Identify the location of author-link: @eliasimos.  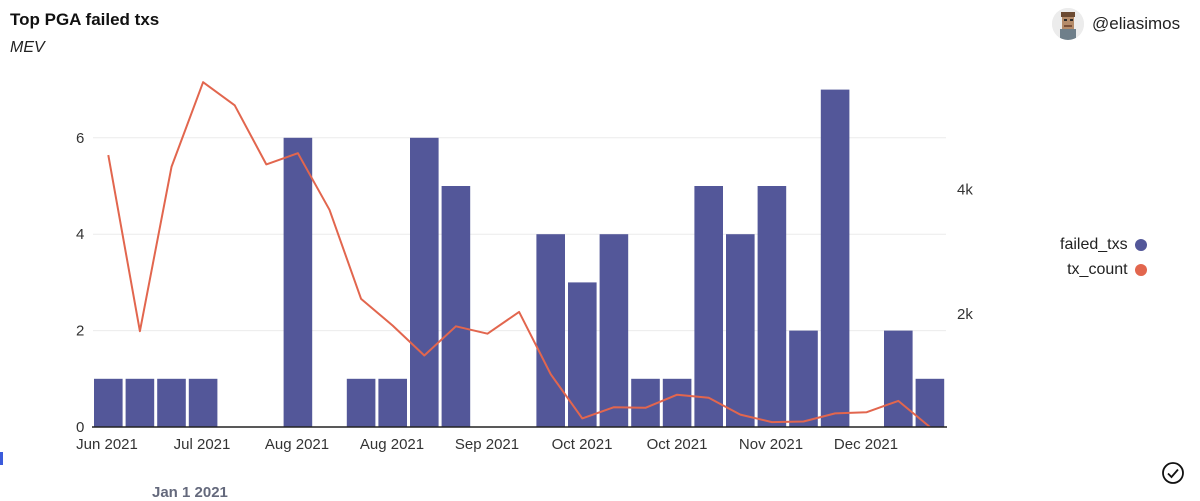
(1116, 24).